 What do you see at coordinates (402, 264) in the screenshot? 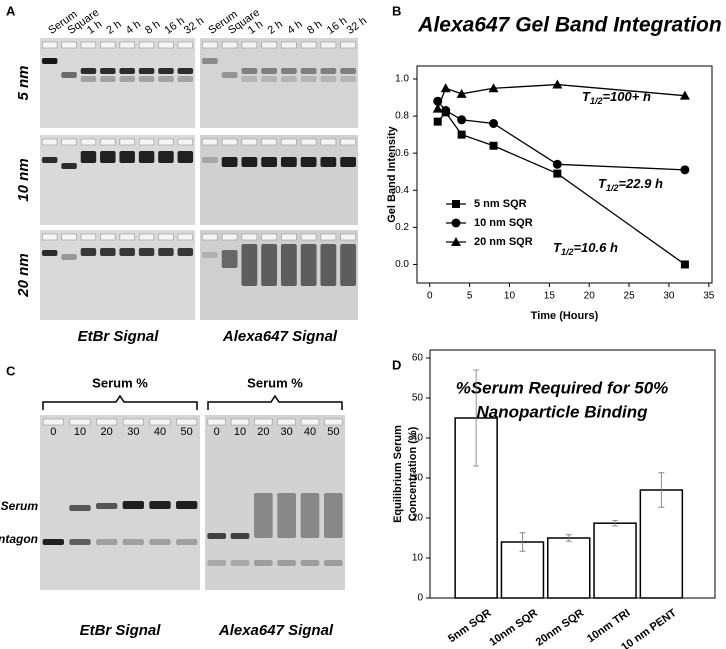
I see `y-tick-label: 0.0` at bounding box center [402, 264].